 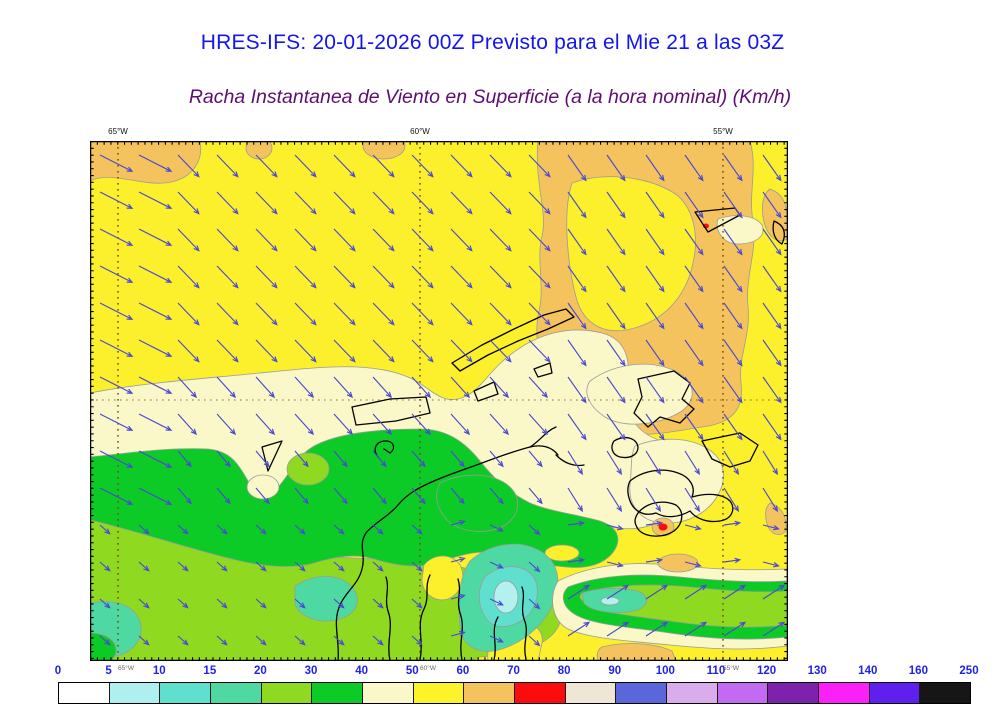 I want to click on colorbar, so click(x=514, y=693).